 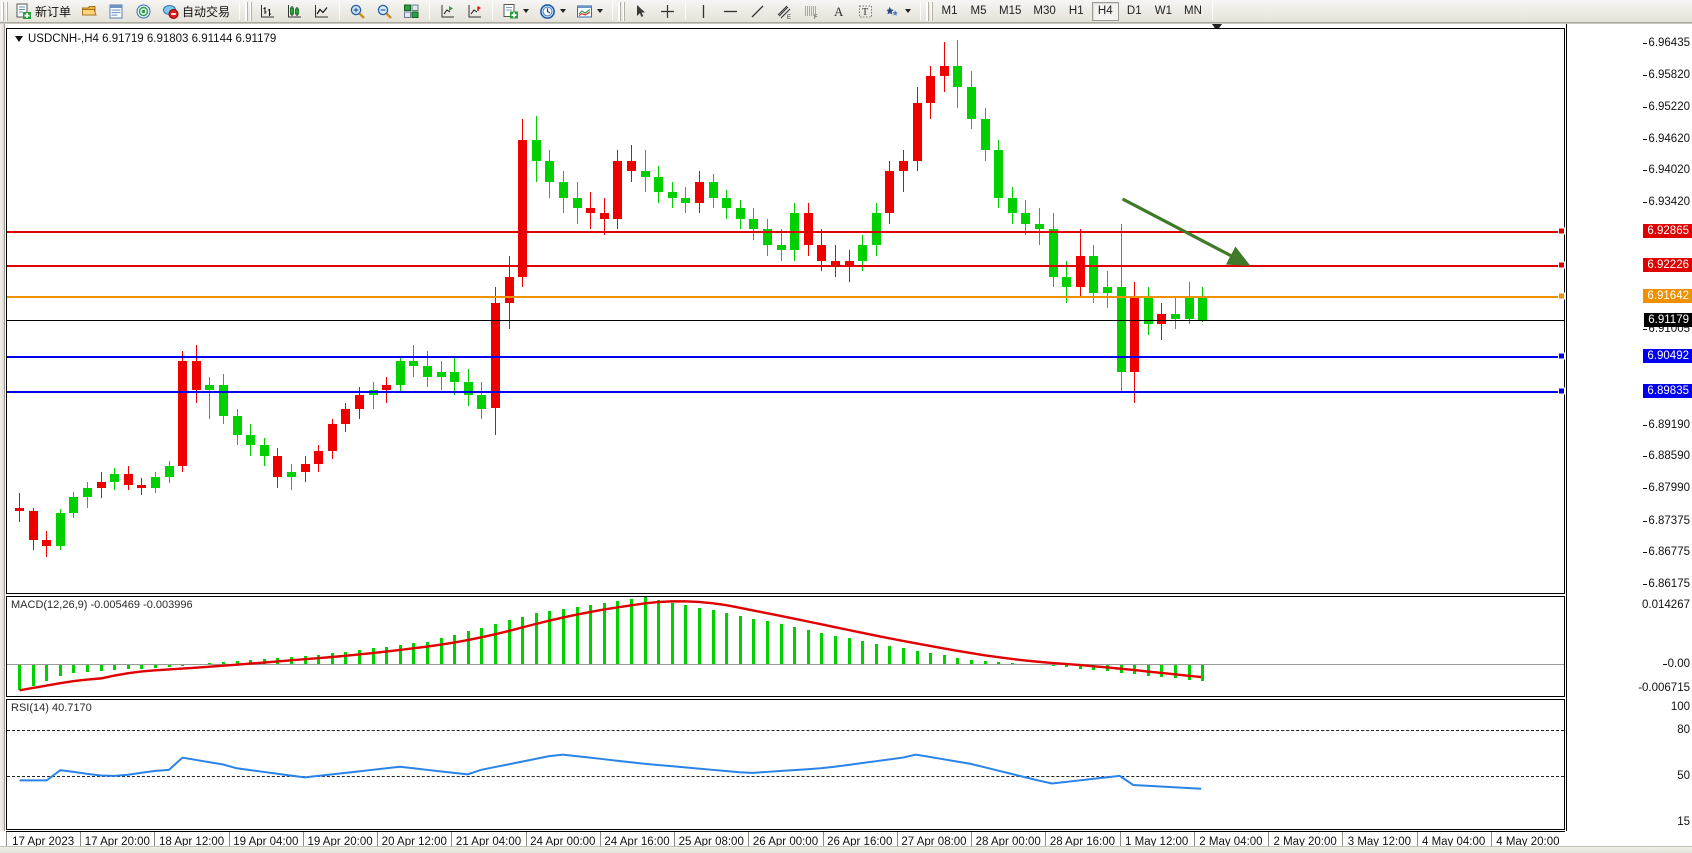 I want to click on svg-text: A, so click(x=839, y=11).